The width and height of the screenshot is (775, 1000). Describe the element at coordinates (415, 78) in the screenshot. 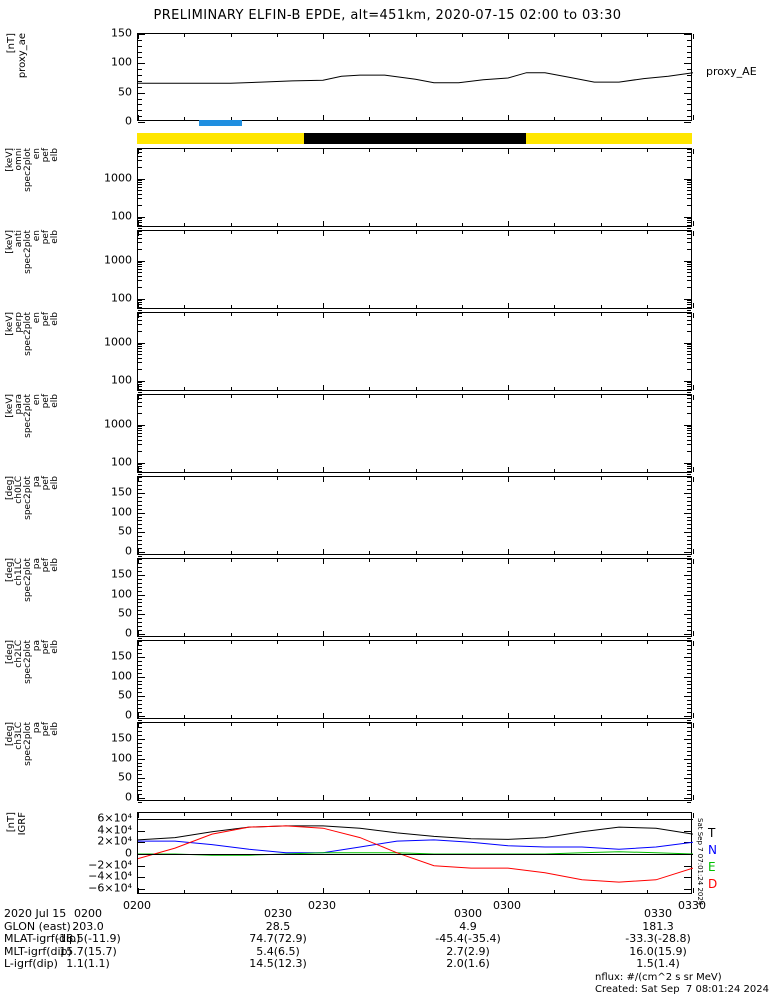

I see `panel-proxy_ae` at that location.